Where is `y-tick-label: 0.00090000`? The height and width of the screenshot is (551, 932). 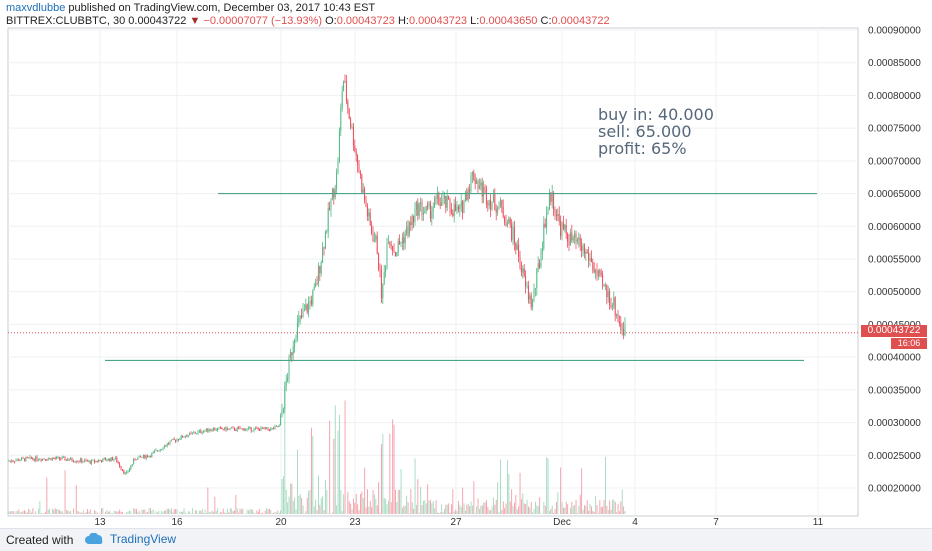
y-tick-label: 0.00090000 is located at coordinates (894, 31).